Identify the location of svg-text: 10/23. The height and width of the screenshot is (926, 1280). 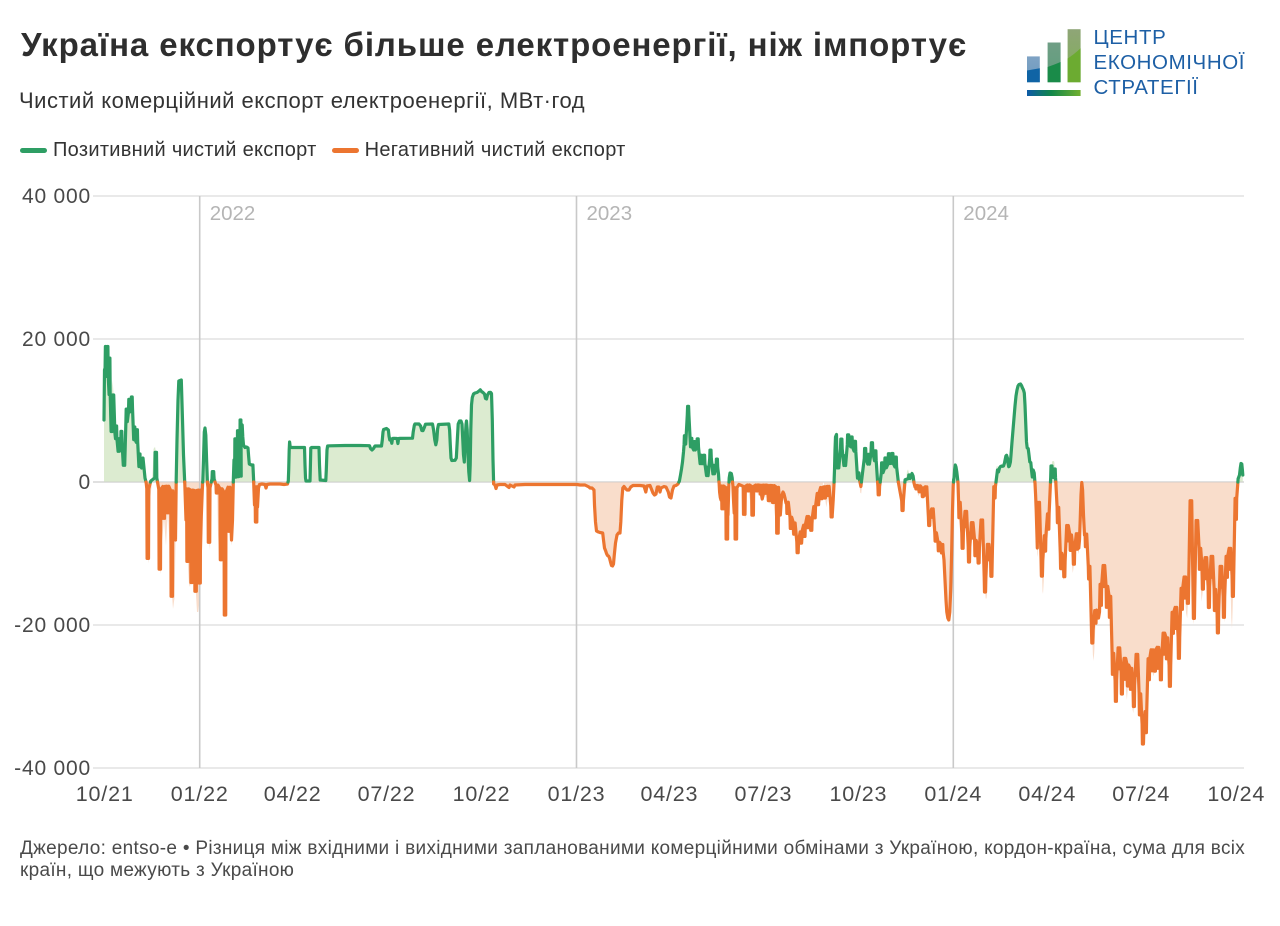
(858, 794).